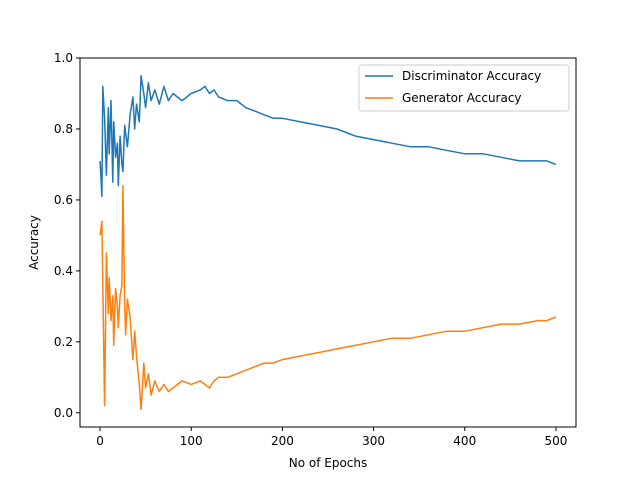  What do you see at coordinates (34, 242) in the screenshot?
I see `y-axis-label: Accuracy` at bounding box center [34, 242].